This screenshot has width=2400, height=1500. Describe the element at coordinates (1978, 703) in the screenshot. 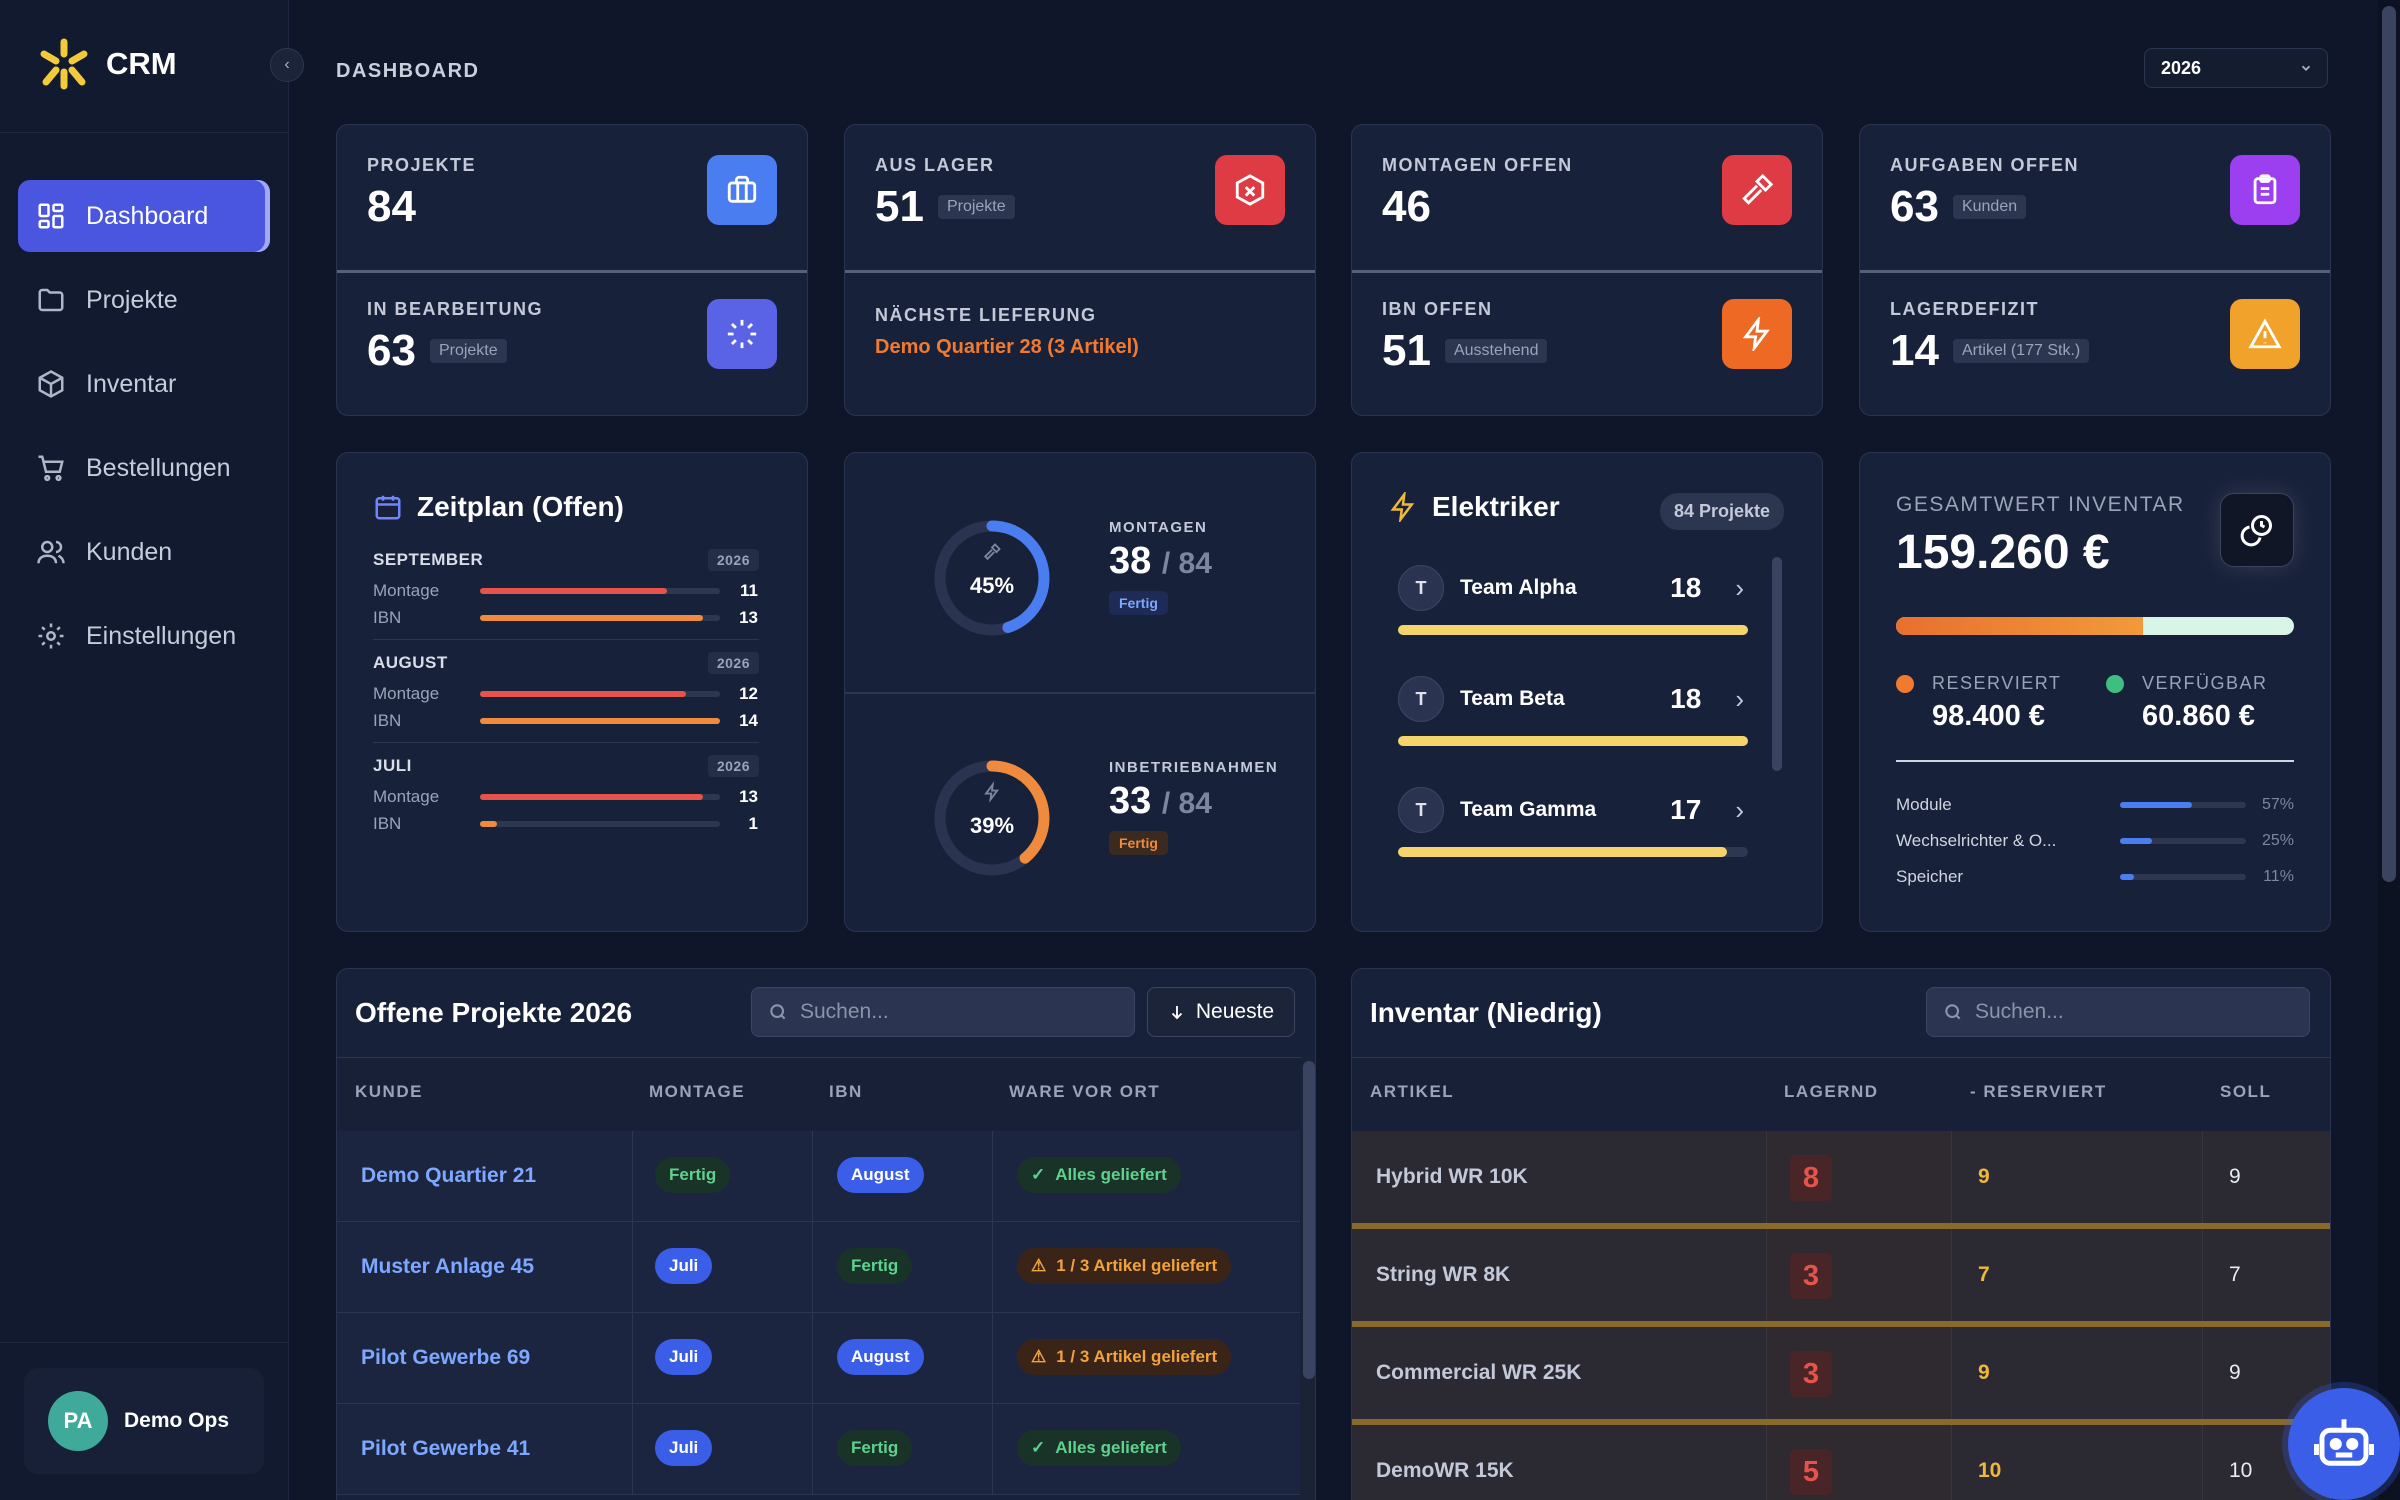

I see `reserved-legend: RESERVIERT 98.400 €` at that location.